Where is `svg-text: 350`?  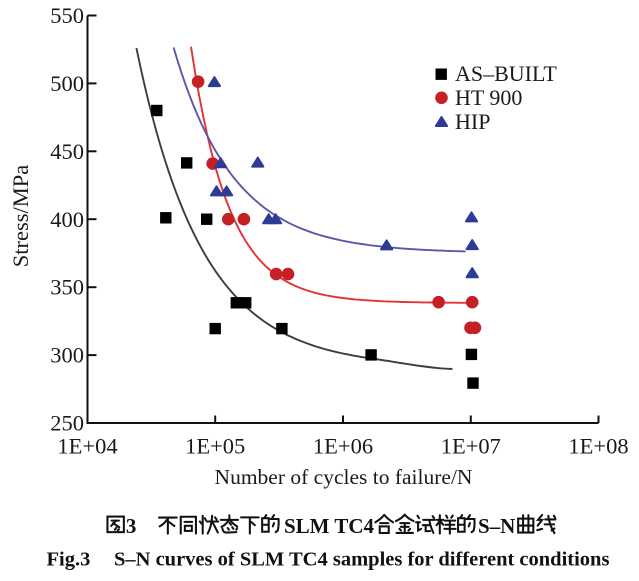
svg-text: 350 is located at coordinates (67, 287).